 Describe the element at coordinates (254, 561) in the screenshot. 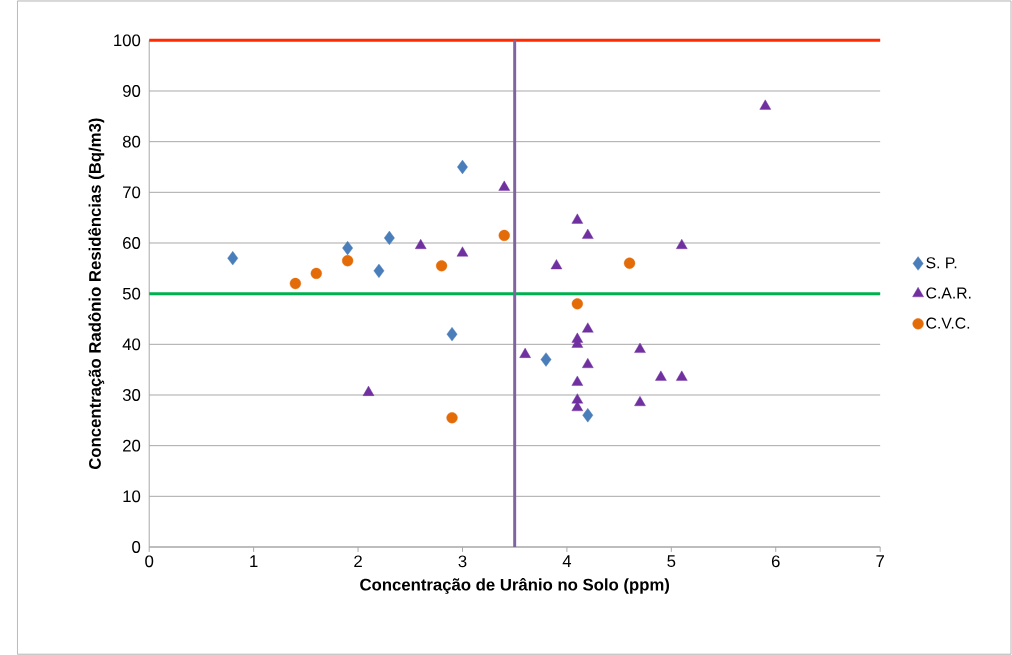

I see `x-tick-label: 1` at that location.